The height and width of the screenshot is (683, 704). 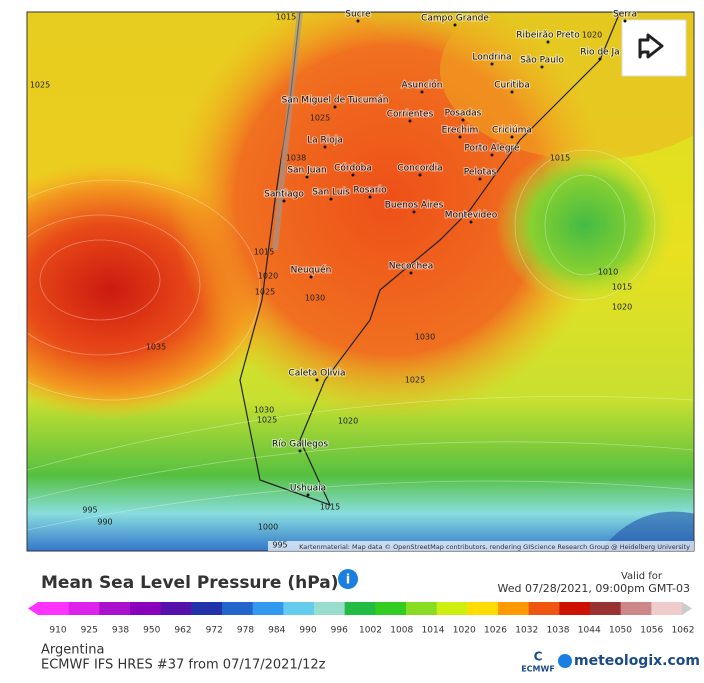 What do you see at coordinates (608, 272) in the screenshot?
I see `isobar-label: 1010` at bounding box center [608, 272].